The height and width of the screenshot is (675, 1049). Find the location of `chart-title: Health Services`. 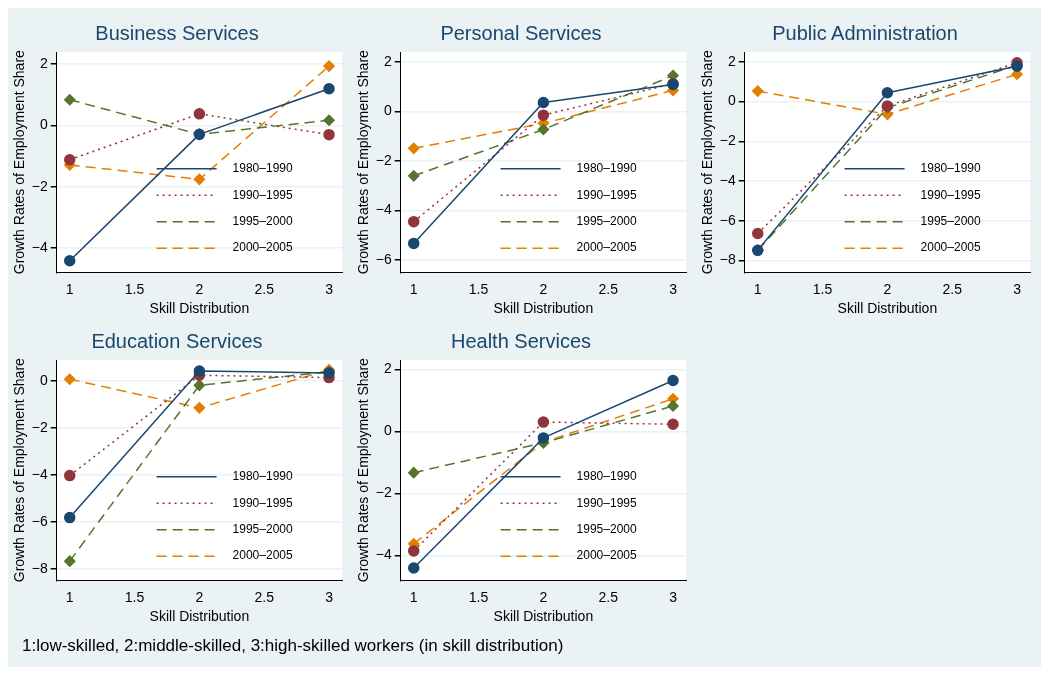

chart-title: Health Services is located at coordinates (521, 340).